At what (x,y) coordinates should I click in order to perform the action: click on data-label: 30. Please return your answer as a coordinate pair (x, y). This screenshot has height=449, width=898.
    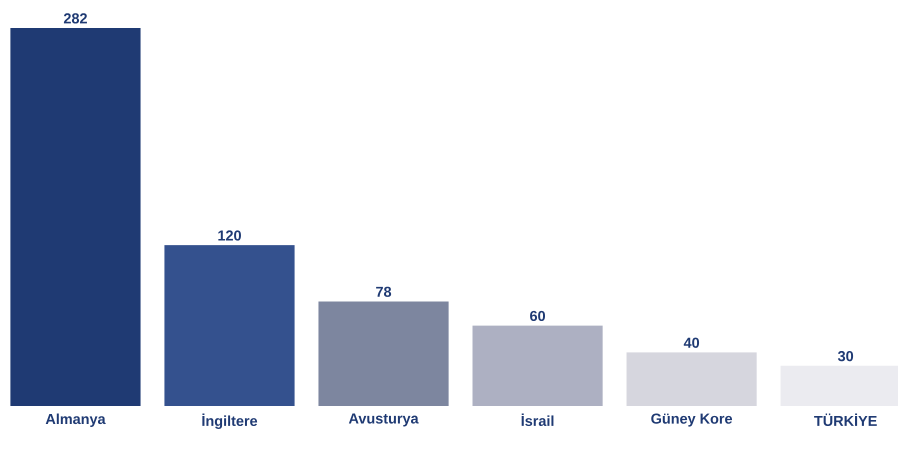
    Looking at the image, I should click on (846, 356).